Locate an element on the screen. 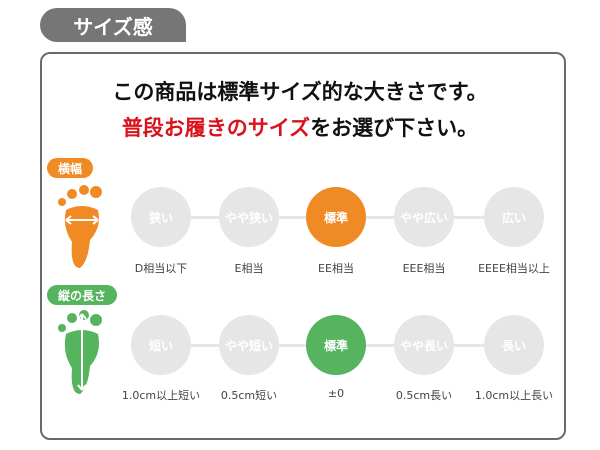  length-option-sublabel: ±0 is located at coordinates (336, 393).